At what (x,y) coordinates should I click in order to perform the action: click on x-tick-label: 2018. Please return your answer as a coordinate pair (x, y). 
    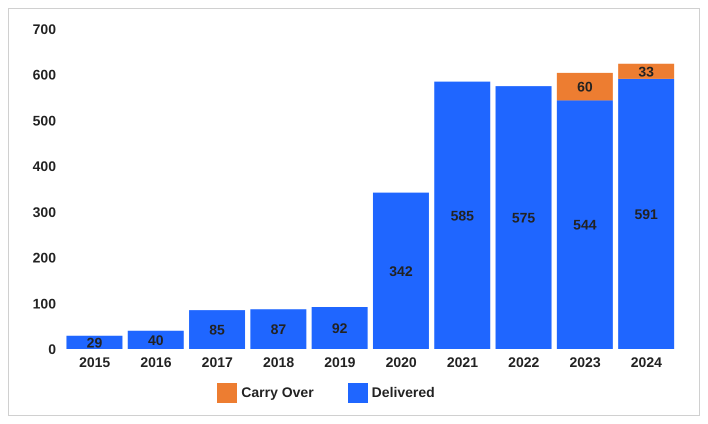
    Looking at the image, I should click on (278, 362).